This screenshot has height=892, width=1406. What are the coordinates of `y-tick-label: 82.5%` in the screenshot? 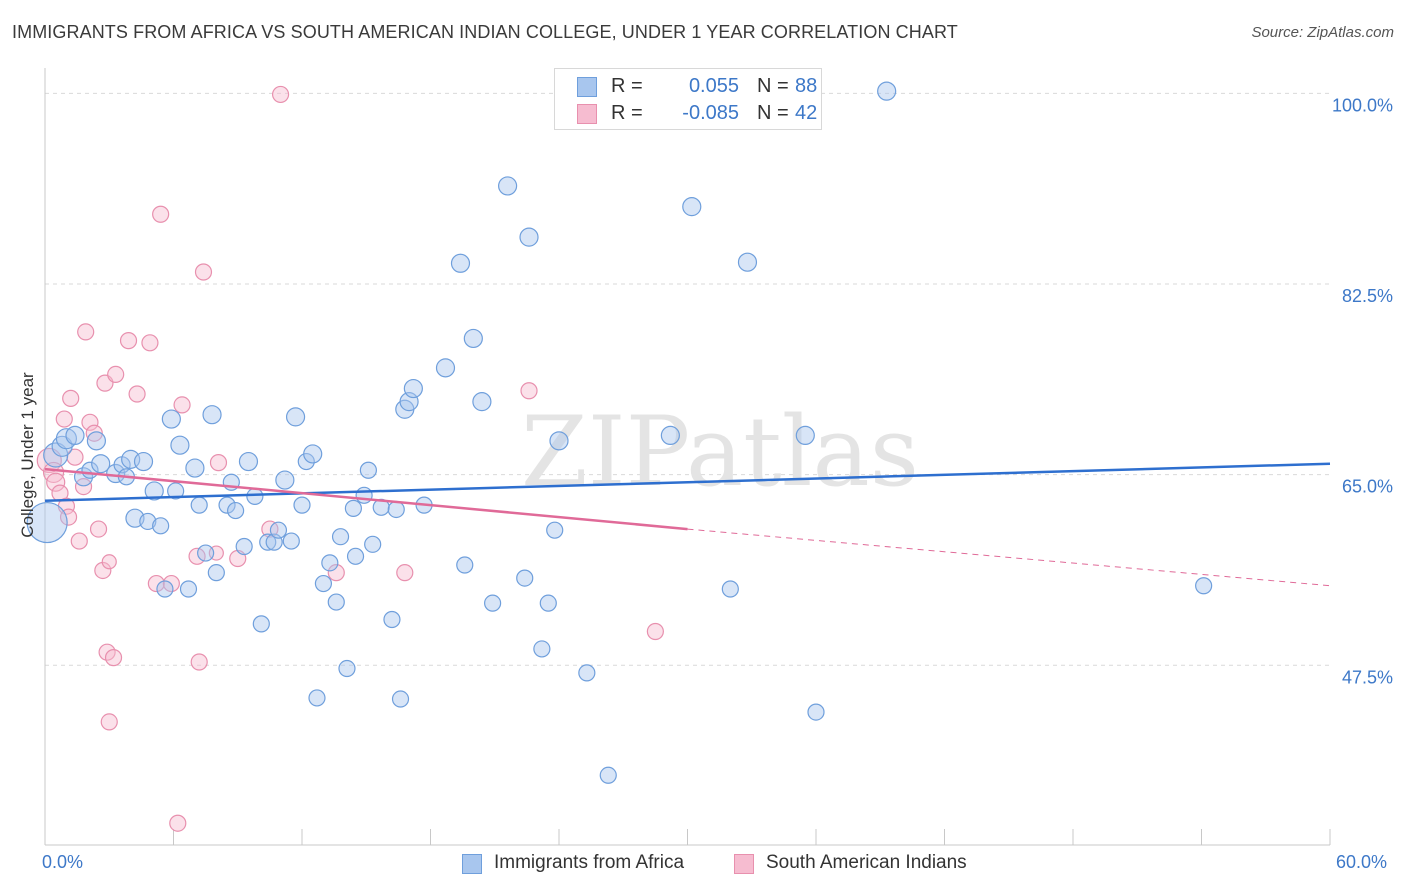 It's located at (1367, 296).